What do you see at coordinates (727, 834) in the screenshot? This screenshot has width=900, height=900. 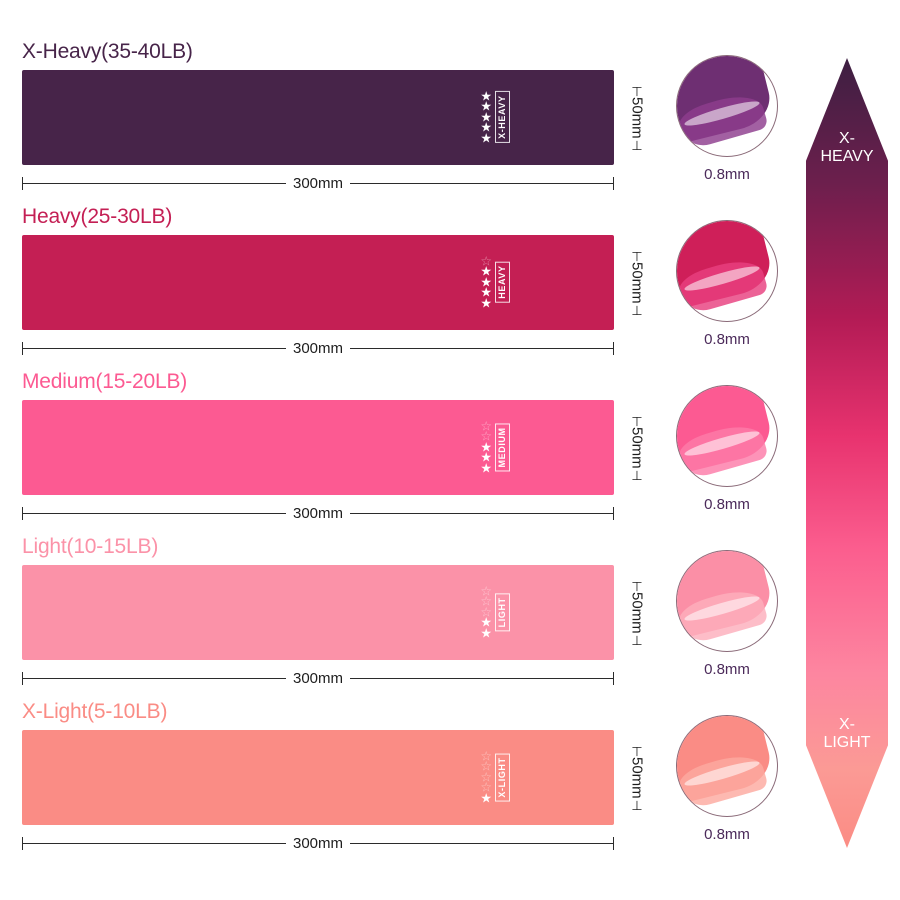 I see `thickness-value-x-light: 0.8mm` at bounding box center [727, 834].